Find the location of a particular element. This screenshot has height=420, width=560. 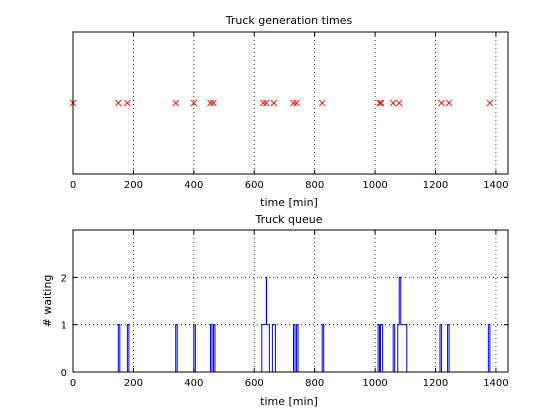

y-tick-label: 1 is located at coordinates (64, 326).